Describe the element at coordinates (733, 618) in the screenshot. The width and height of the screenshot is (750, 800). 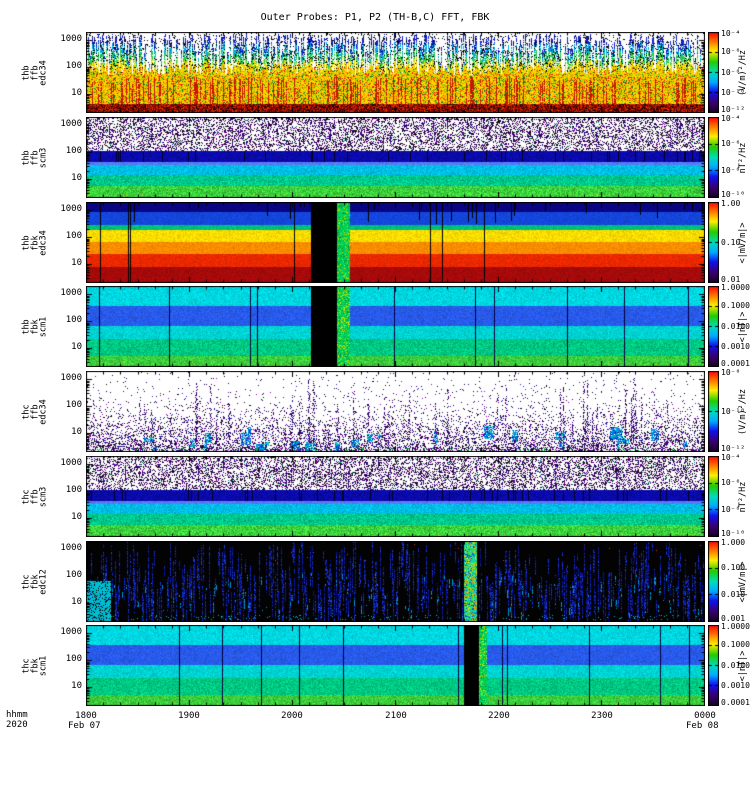
I see `colorbar-tick-label: 0.001` at that location.